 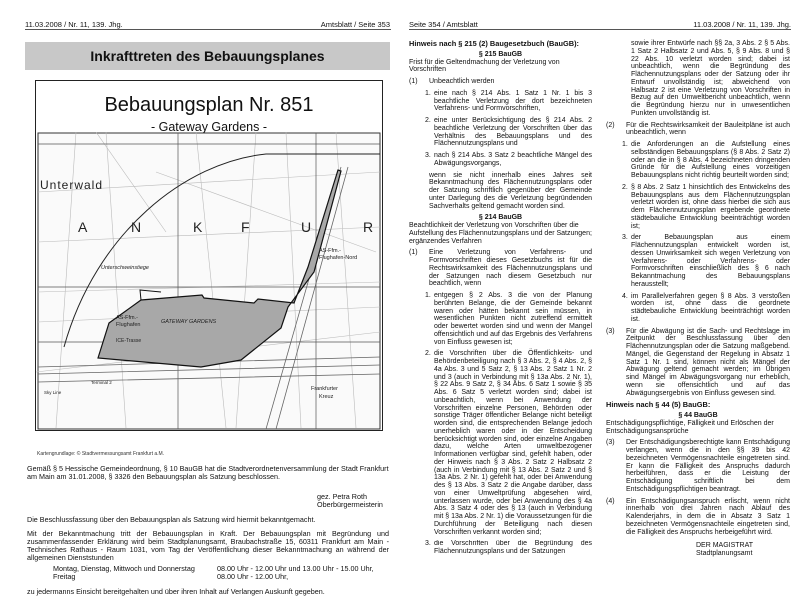 I want to click on right-header-rule, so click(x=600, y=29).